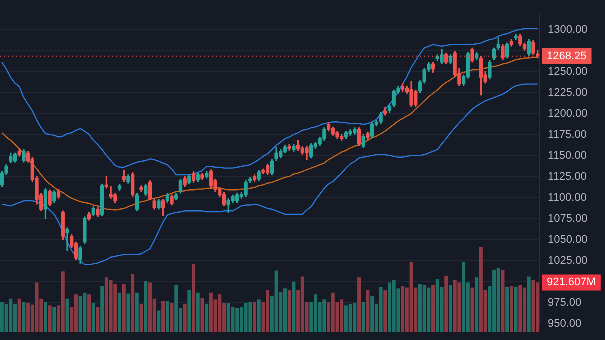 The height and width of the screenshot is (340, 605). I want to click on y-tick-label: 1150.00, so click(567, 156).